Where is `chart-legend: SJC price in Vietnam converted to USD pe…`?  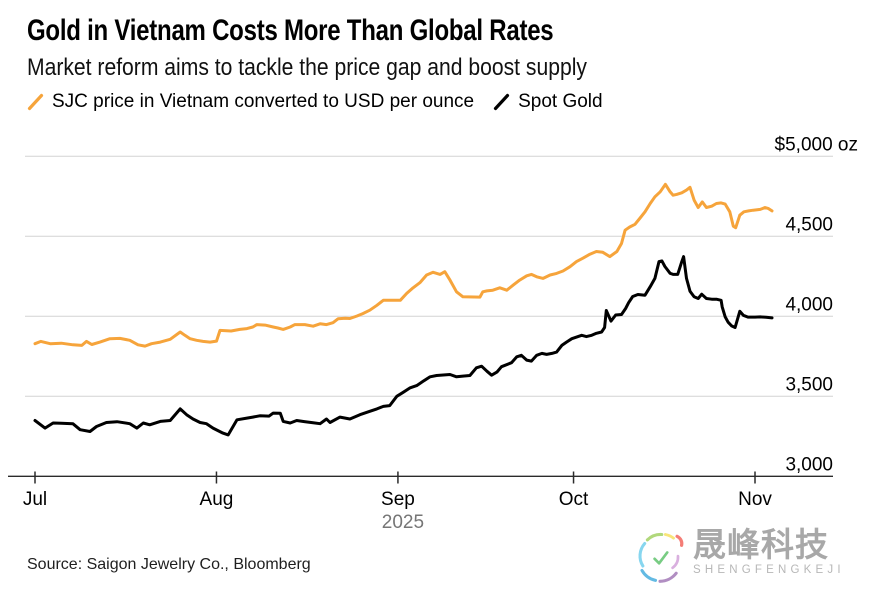 chart-legend: SJC price in Vietnam converted to USD pe… is located at coordinates (315, 102).